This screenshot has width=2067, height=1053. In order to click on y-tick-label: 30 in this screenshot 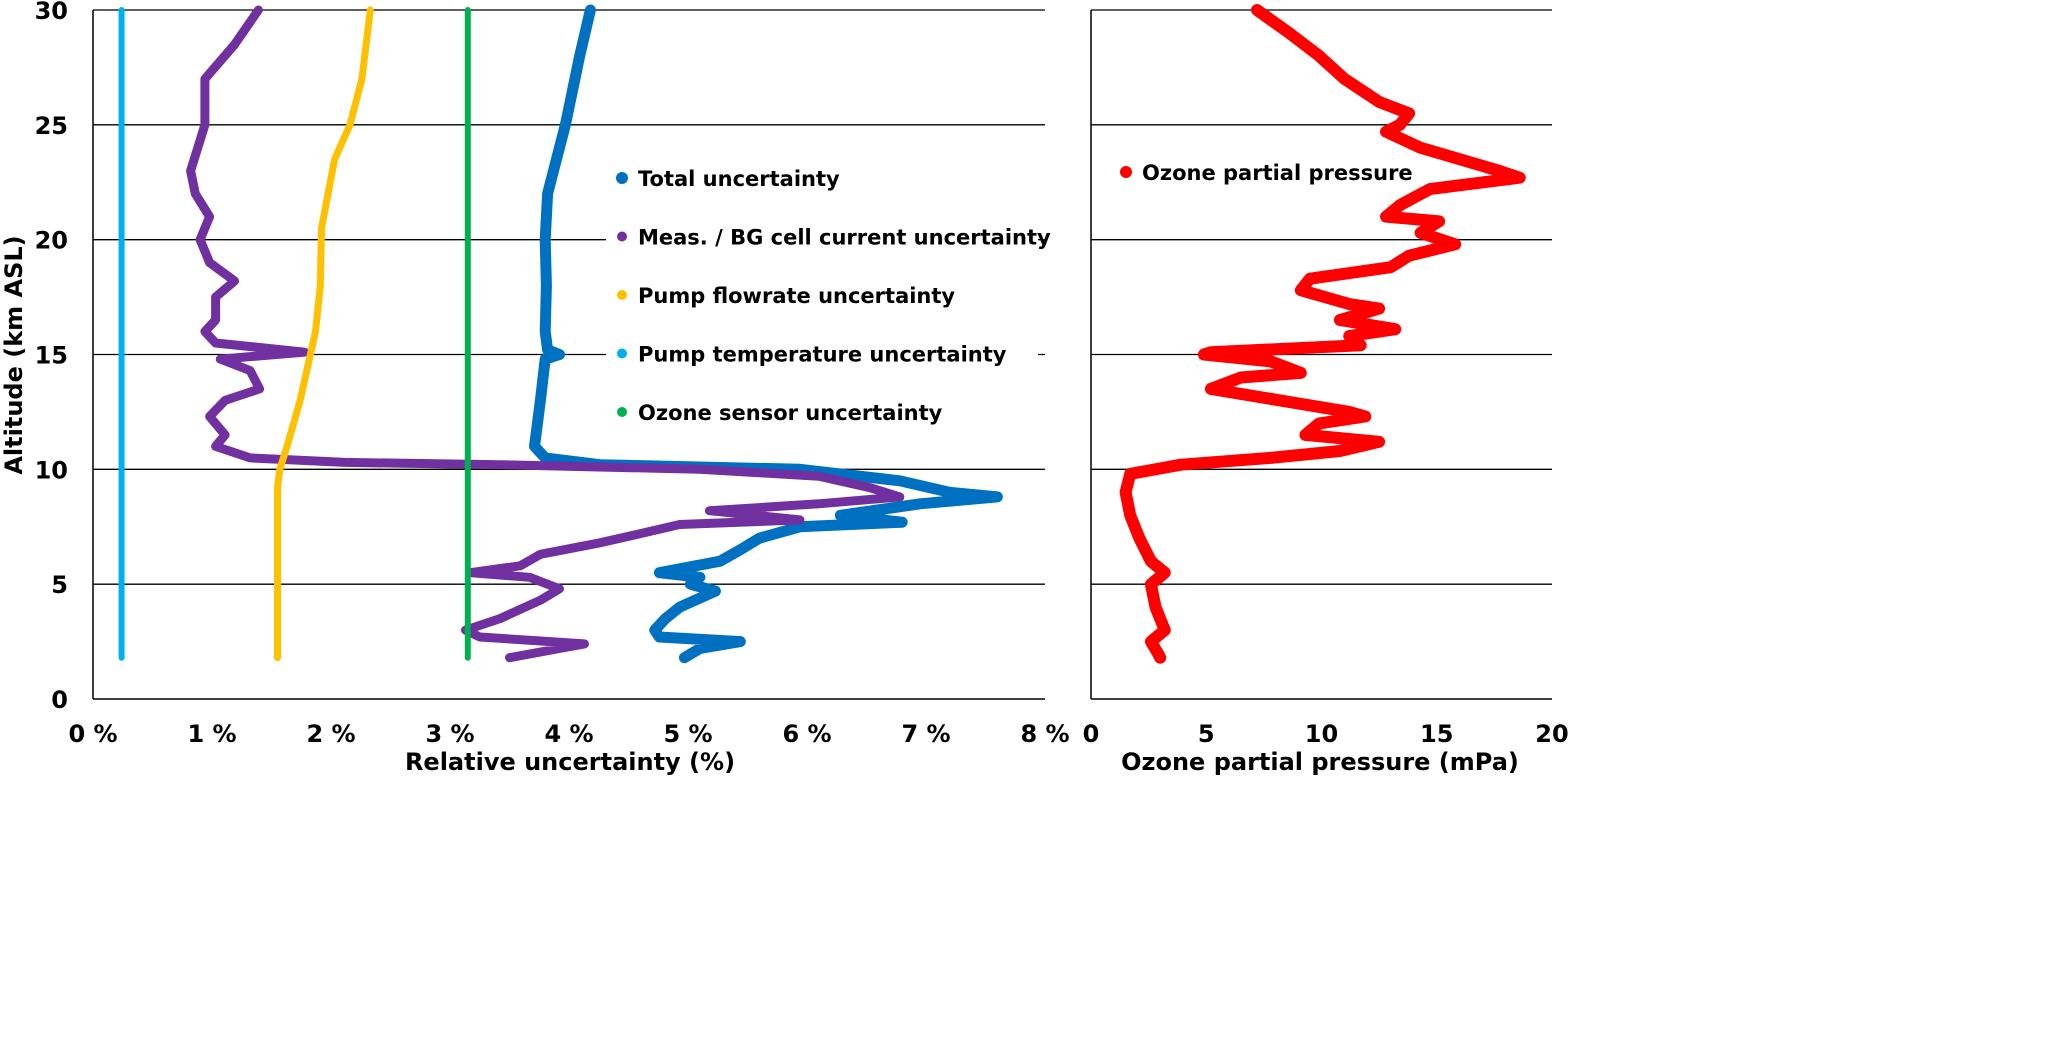, I will do `click(51, 12)`.